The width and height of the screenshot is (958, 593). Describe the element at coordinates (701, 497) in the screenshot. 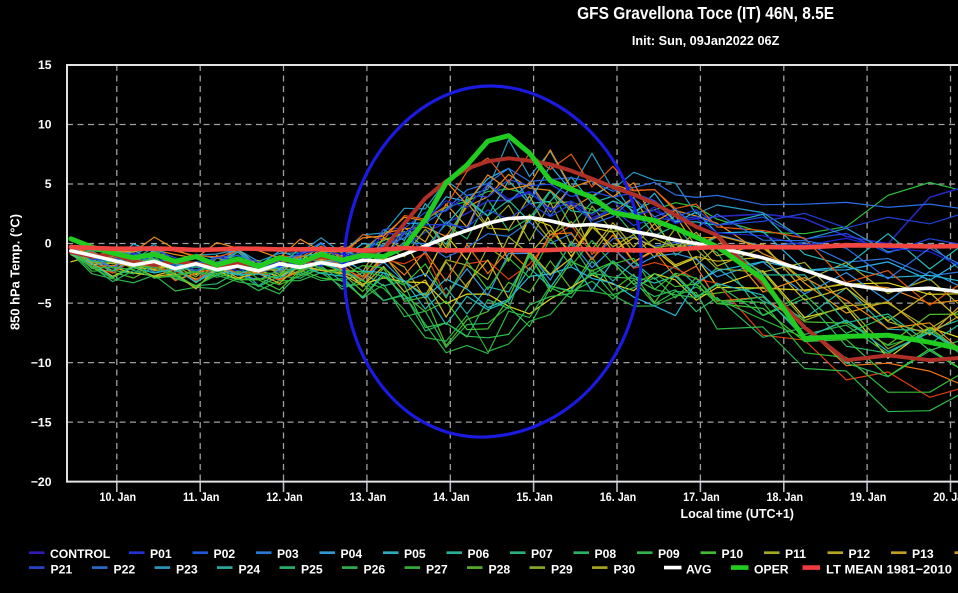

I see `svg-text: 17. Jan` at that location.